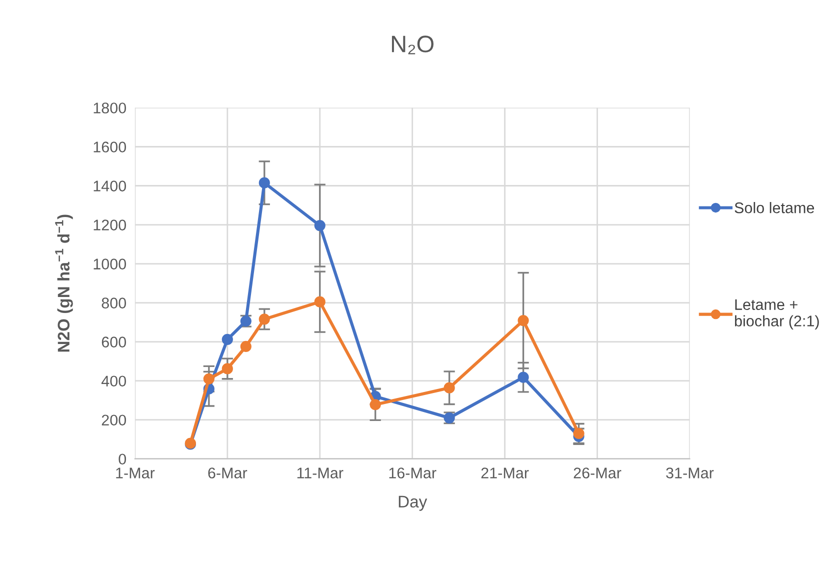 This screenshot has height=570, width=833. Describe the element at coordinates (413, 503) in the screenshot. I see `x-axis-title: Day` at that location.